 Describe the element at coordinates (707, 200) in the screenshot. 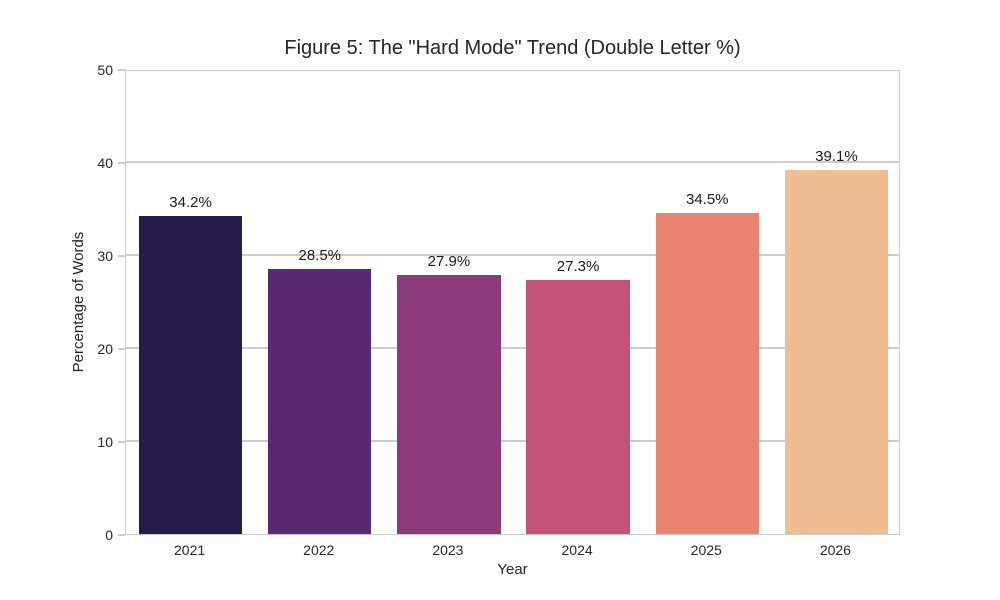

I see `value-label-2025: 34.5%` at that location.